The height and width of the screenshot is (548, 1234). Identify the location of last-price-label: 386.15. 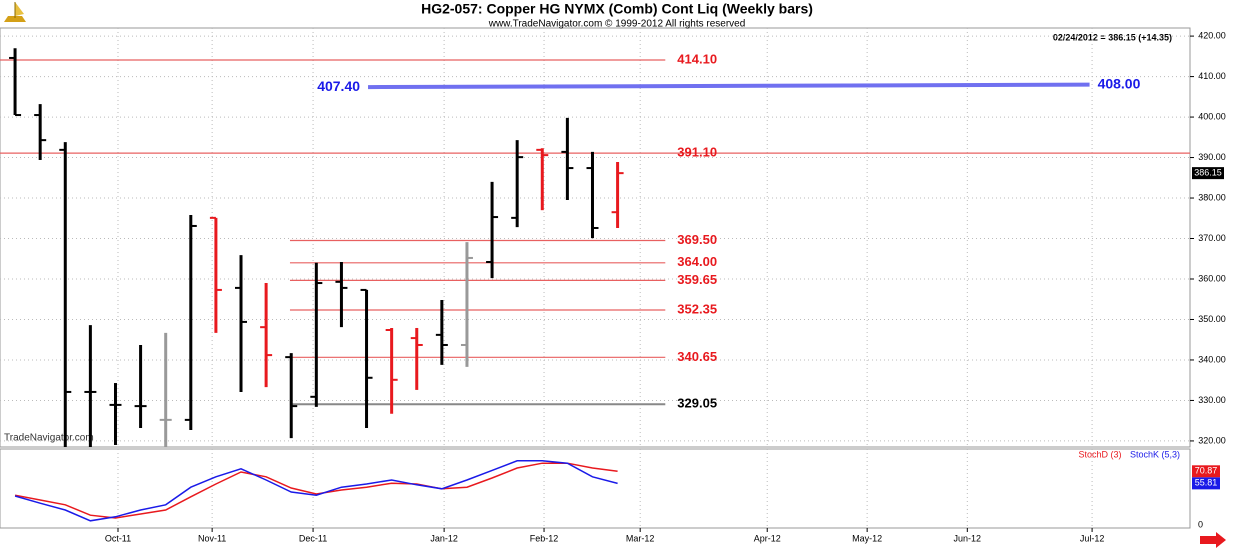
(1208, 173).